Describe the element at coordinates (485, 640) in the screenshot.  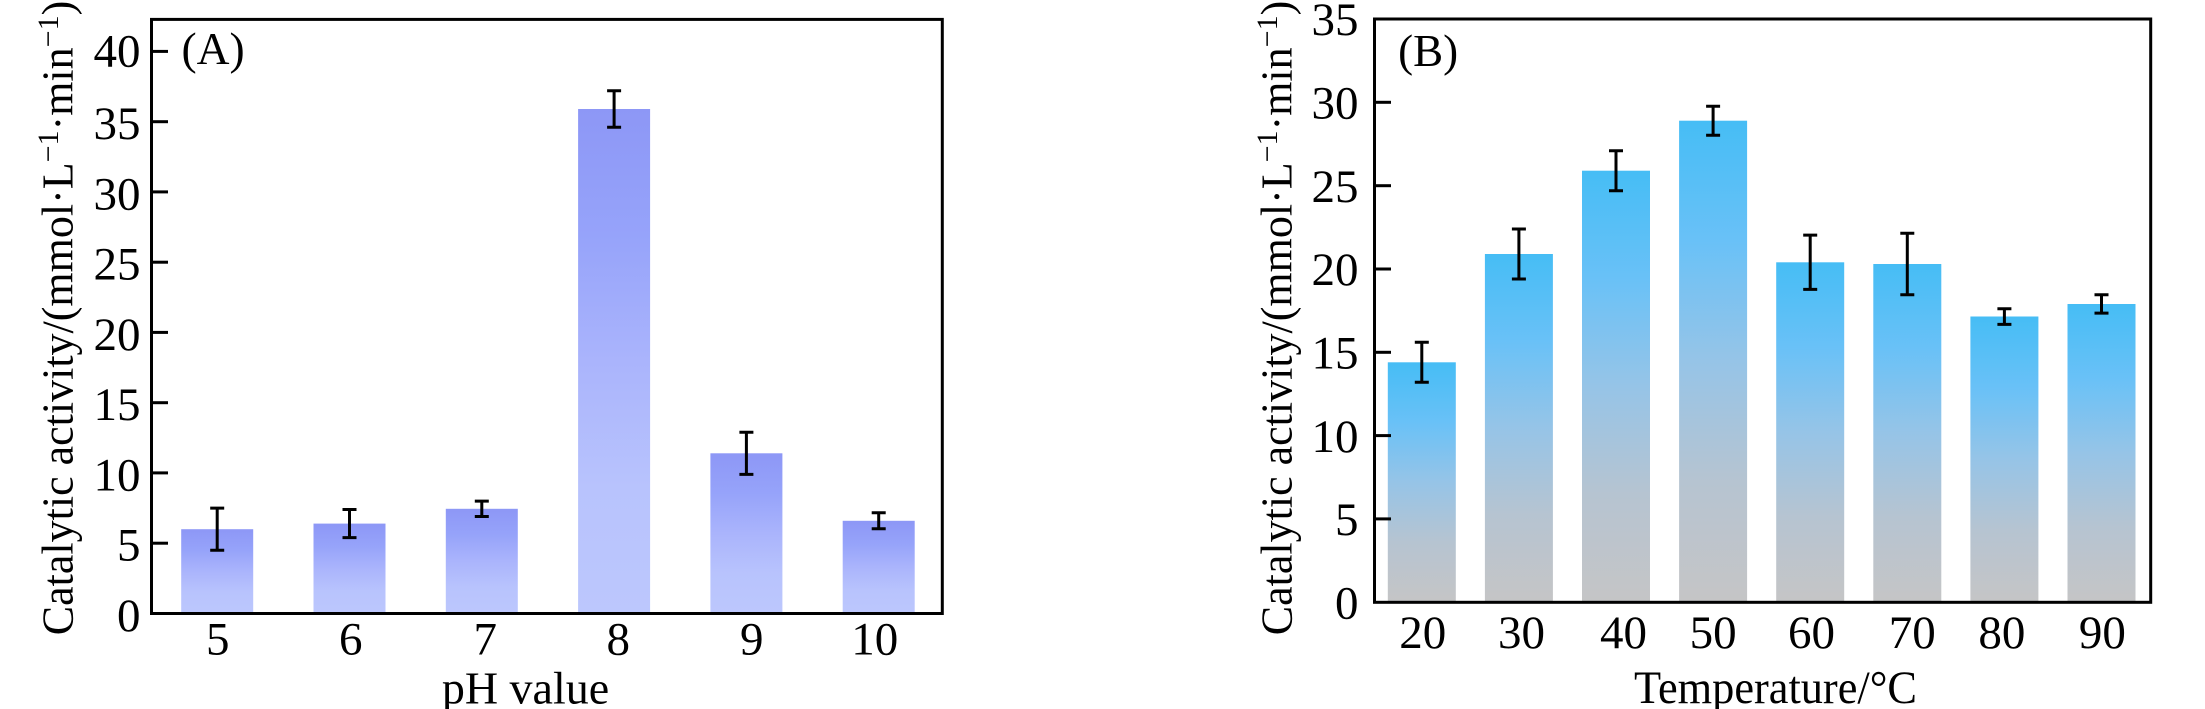
I see `svg-text: 7` at that location.